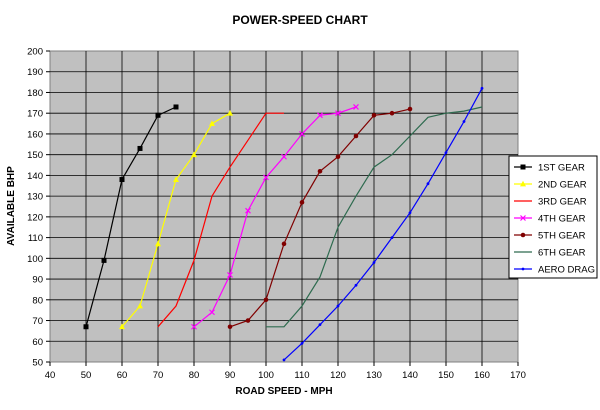 Image resolution: width=600 pixels, height=410 pixels. Describe the element at coordinates (122, 375) in the screenshot. I see `x-tick-label: 60` at that location.